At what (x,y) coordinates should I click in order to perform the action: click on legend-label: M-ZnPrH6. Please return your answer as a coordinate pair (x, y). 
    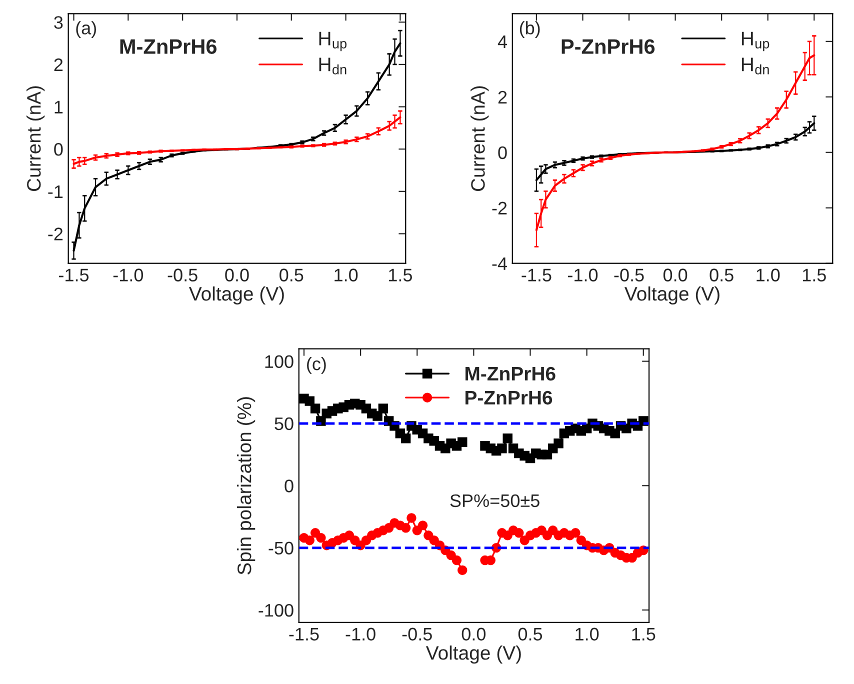
    Looking at the image, I should click on (511, 373).